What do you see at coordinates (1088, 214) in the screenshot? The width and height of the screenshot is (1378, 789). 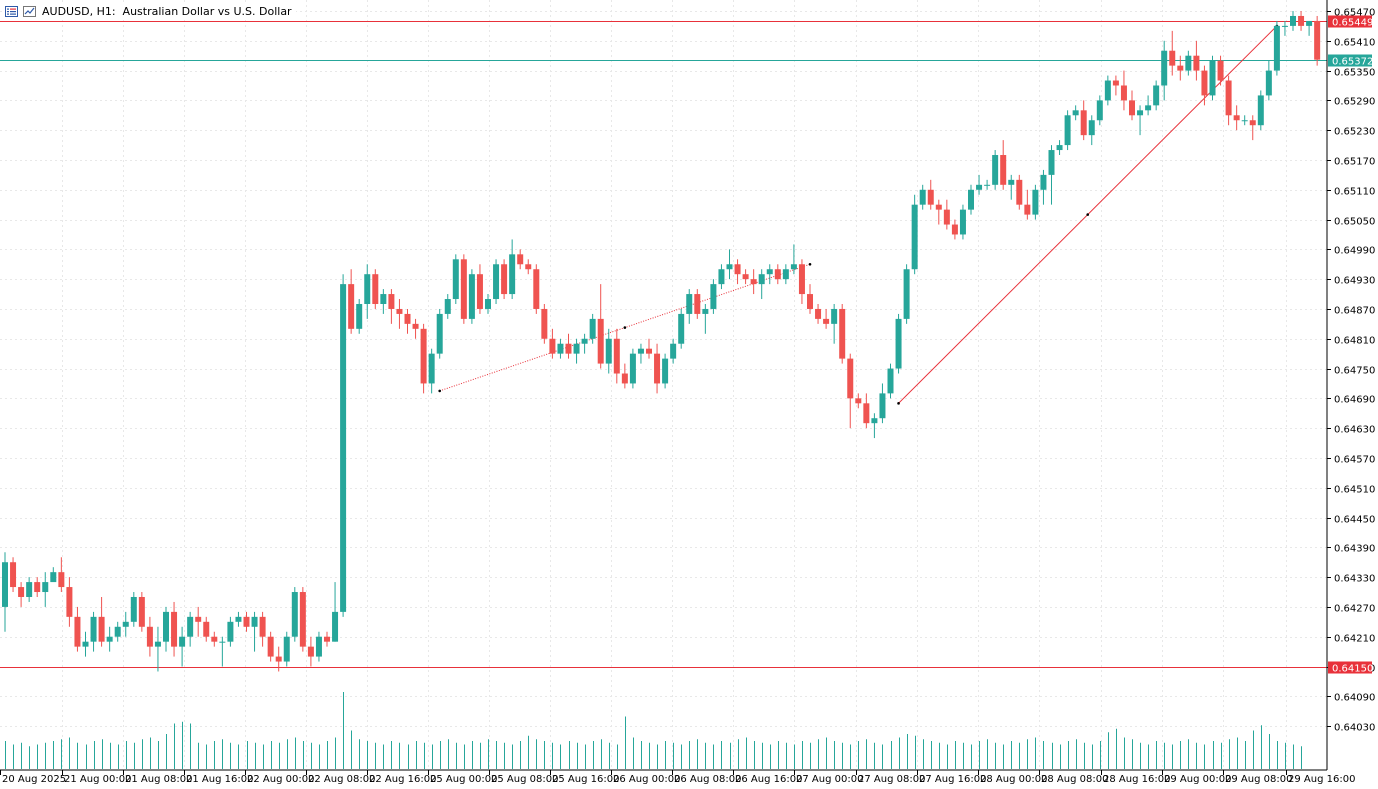 I see `trendline-2-midpoint` at bounding box center [1088, 214].